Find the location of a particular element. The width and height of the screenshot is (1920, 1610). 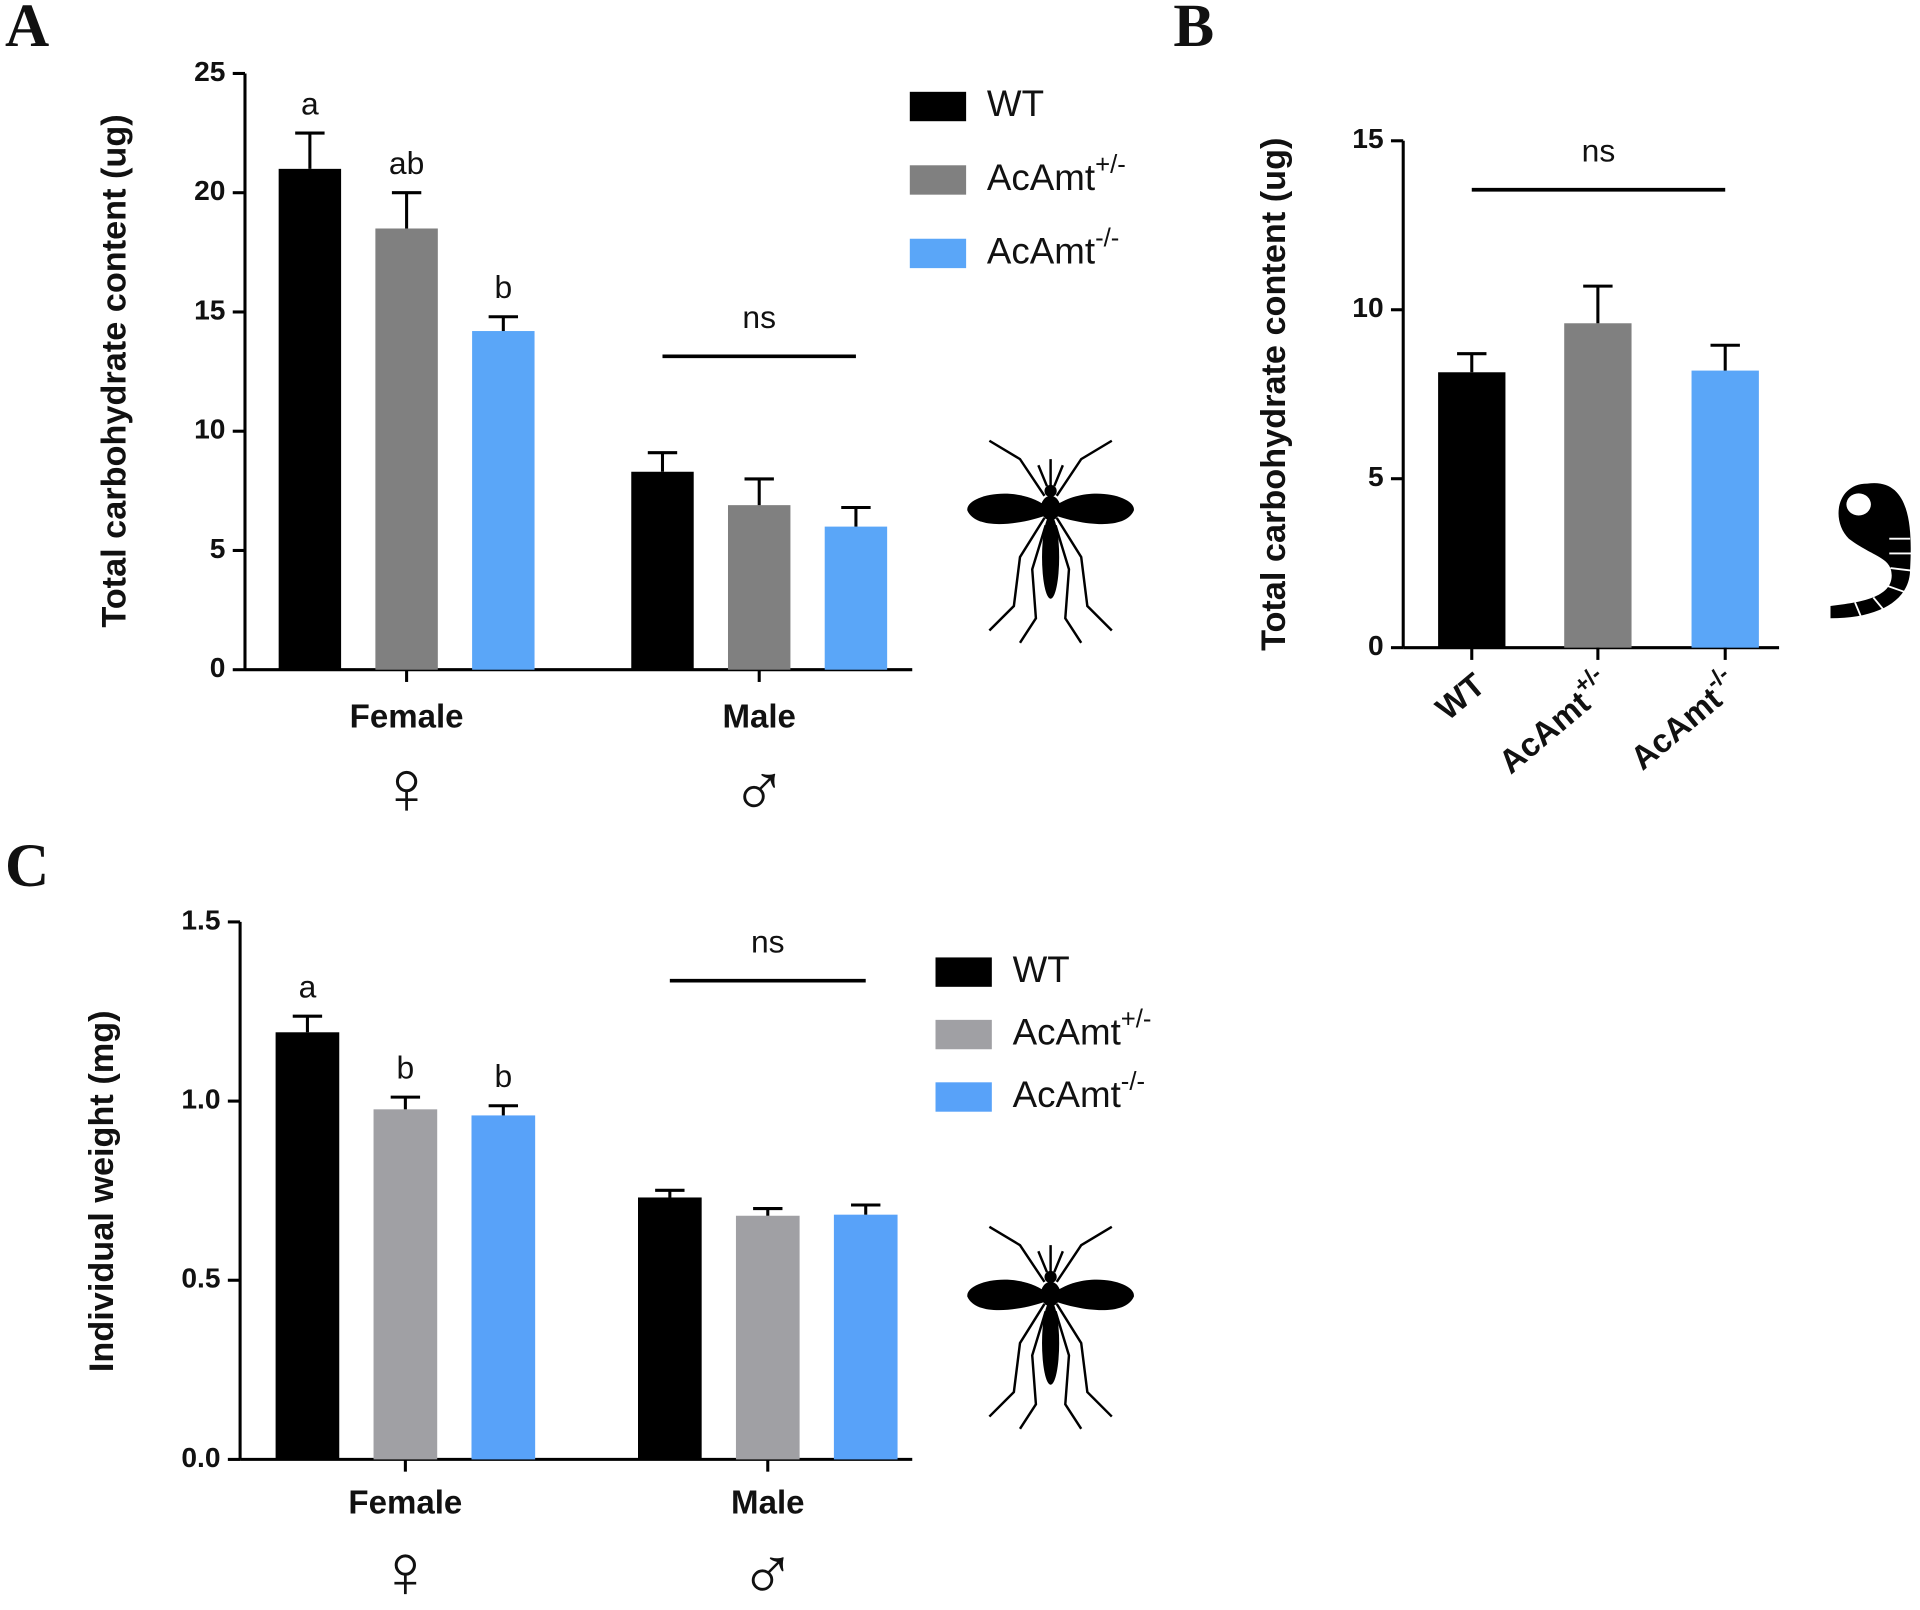

y-axis-label: Individual weight (mg) is located at coordinates (102, 1191).